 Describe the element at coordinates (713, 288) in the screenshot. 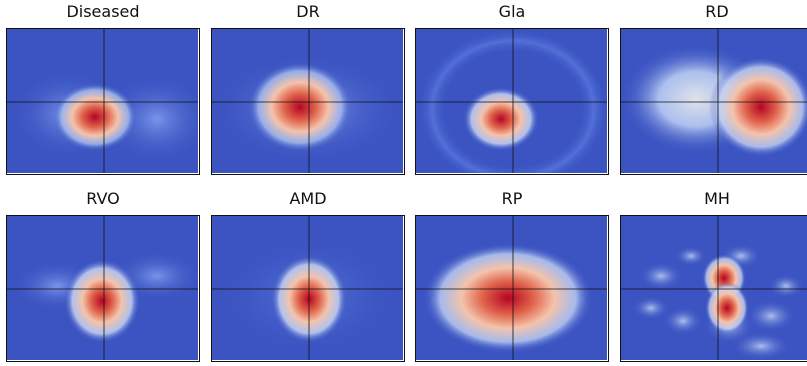

I see `heatmap-mh` at that location.